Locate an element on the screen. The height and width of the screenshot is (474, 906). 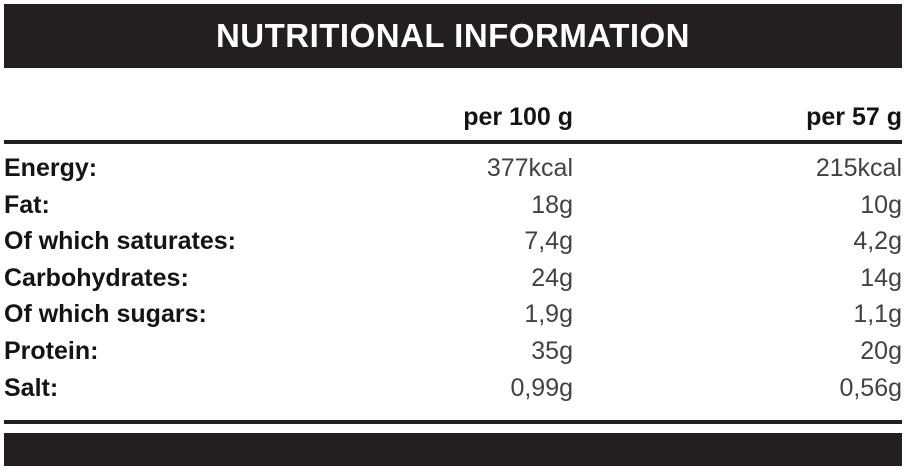
row-value-per-57g: 1,1g is located at coordinates (877, 314).